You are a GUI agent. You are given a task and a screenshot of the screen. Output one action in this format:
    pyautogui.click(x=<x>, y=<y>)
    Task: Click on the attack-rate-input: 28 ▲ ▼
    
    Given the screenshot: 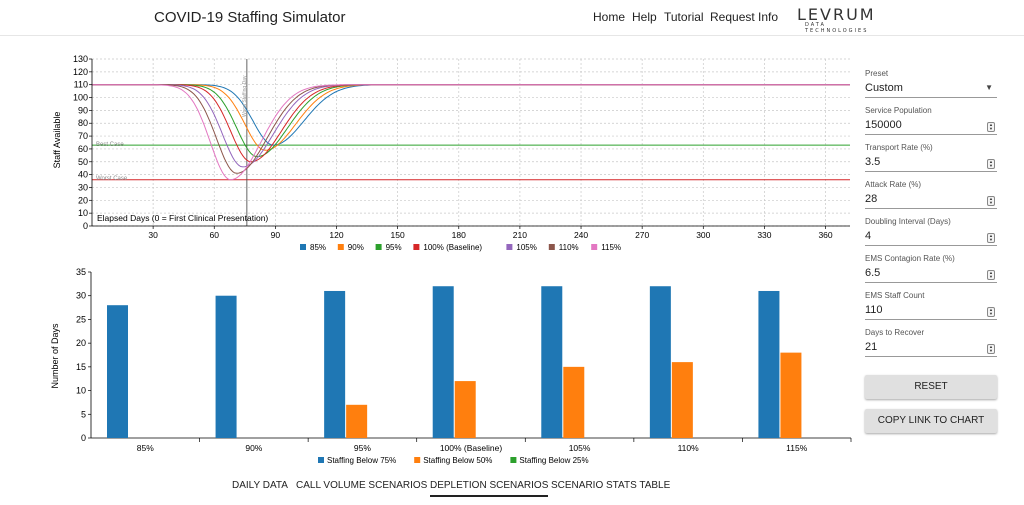 What is the action you would take?
    pyautogui.click(x=931, y=201)
    